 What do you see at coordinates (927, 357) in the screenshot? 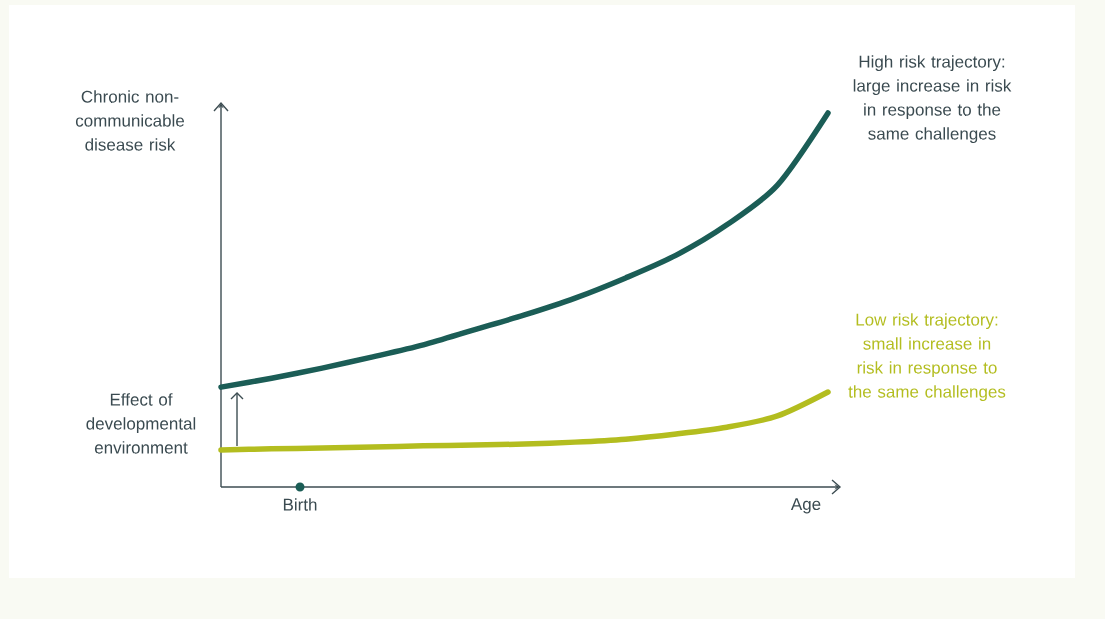
I see `series-label: Low risk trajectory: small increase in risk in response to the same challenges` at bounding box center [927, 357].